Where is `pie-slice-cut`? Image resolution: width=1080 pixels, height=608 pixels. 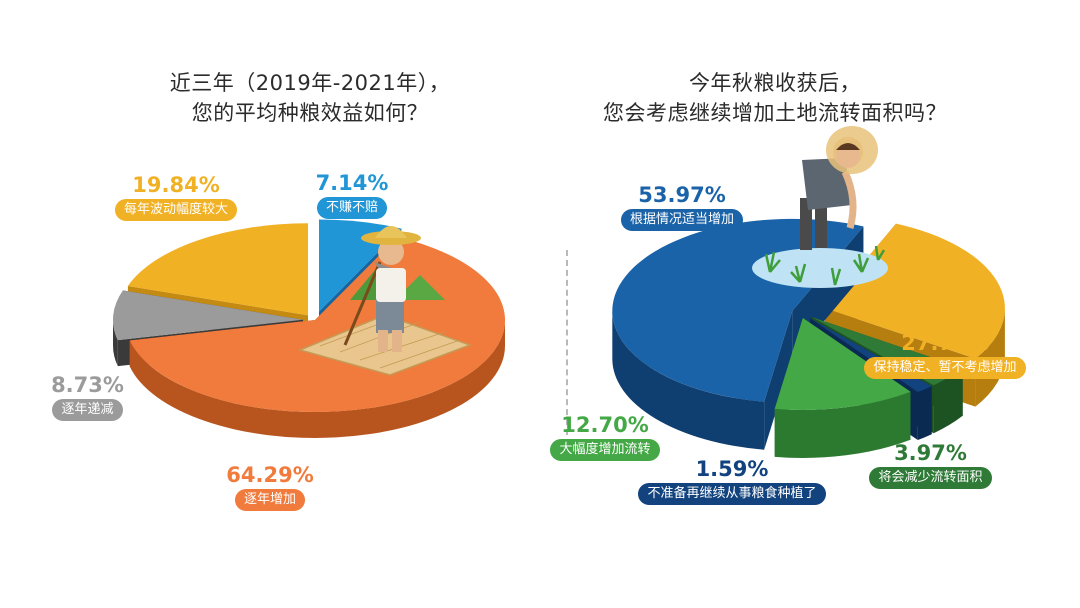
pie-slice-cut is located at coordinates (778, 380).